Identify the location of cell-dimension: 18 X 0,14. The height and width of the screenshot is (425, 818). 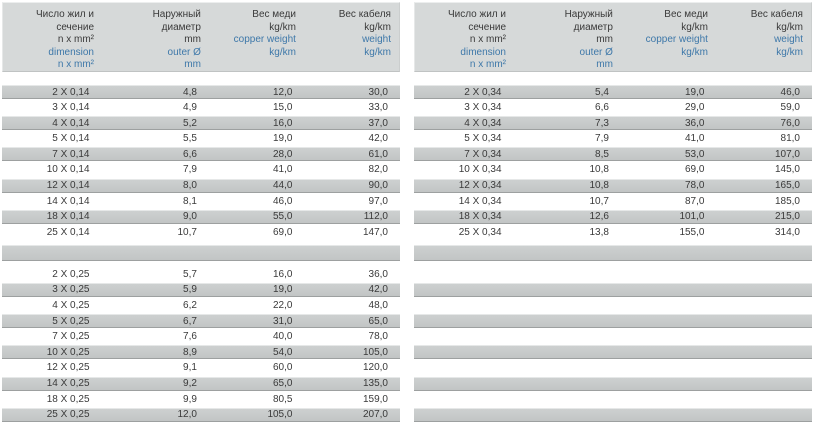
(68, 217).